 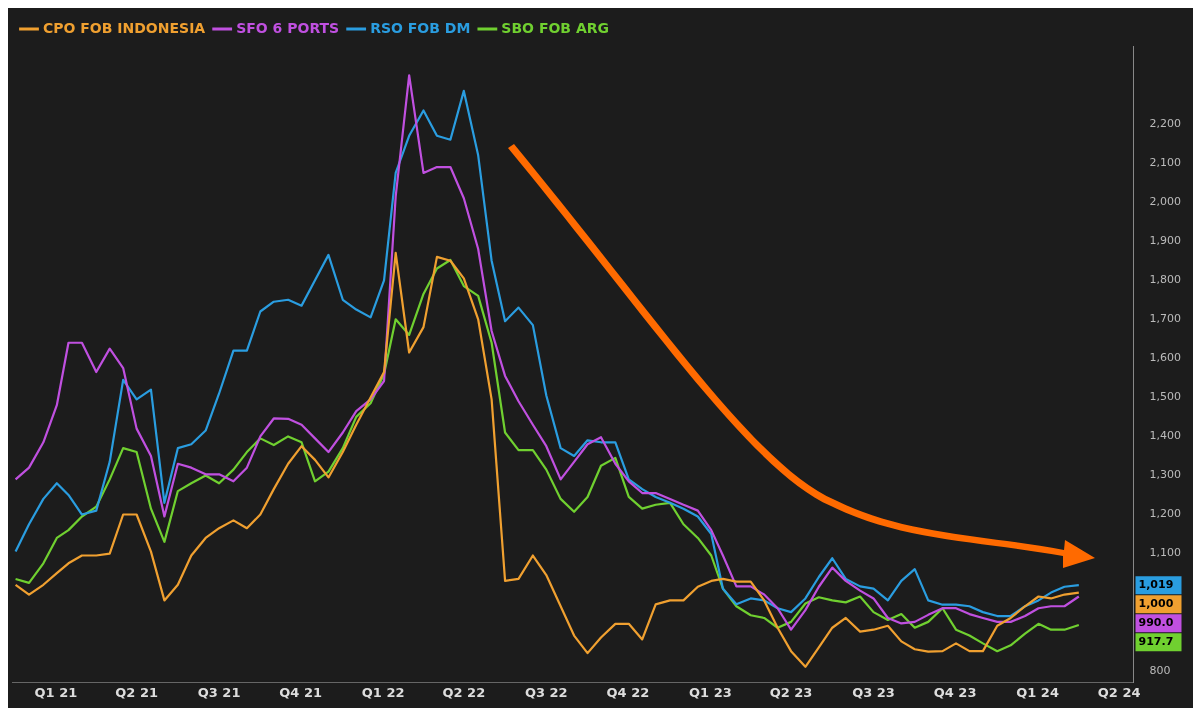 What do you see at coordinates (1165, 397) in the screenshot?
I see `y-tick-label: 1,500` at bounding box center [1165, 397].